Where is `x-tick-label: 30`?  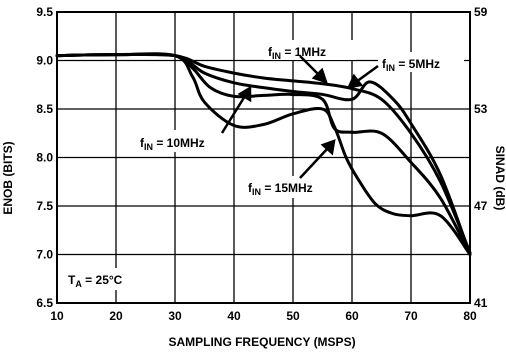
x-tick-label: 30 is located at coordinates (175, 316).